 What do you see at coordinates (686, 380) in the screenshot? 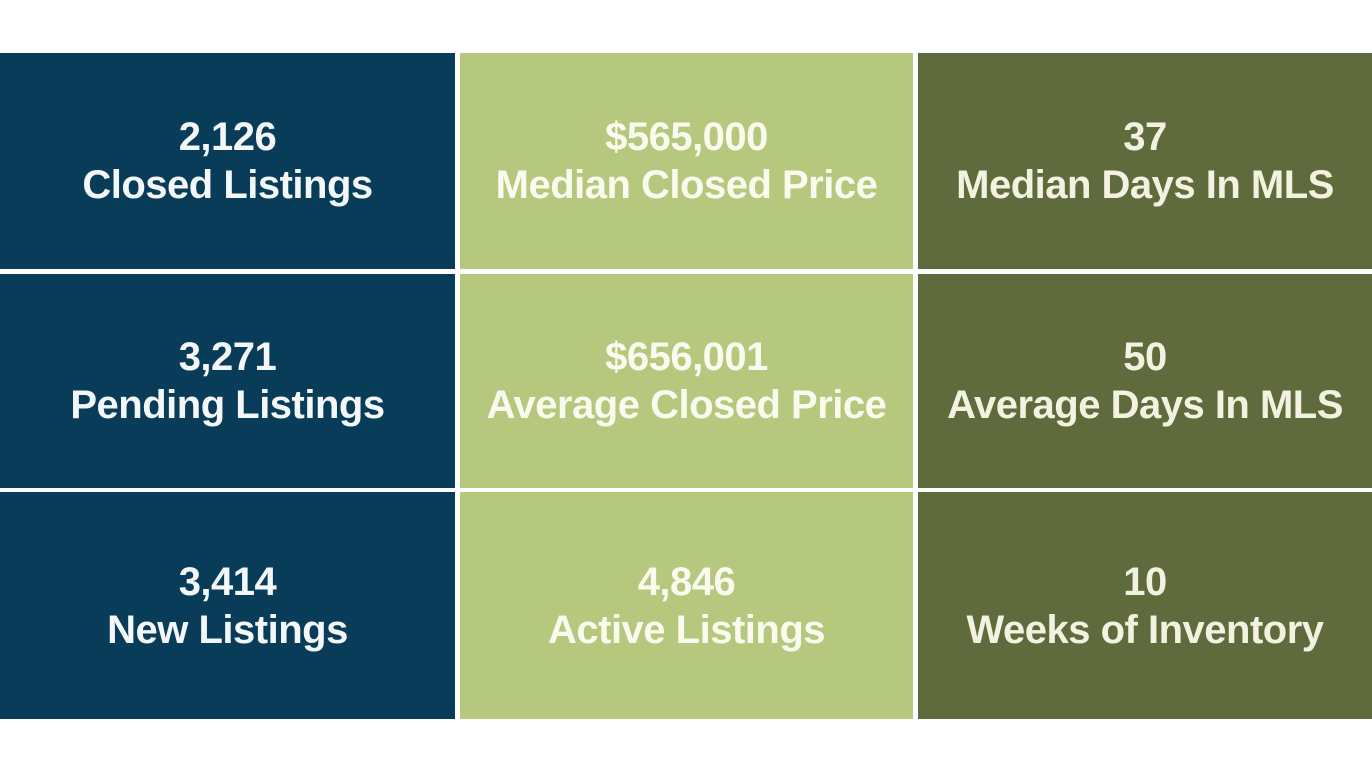
I see `stat-tile-average-closed-price: $656,001 Average Closed Price` at bounding box center [686, 380].